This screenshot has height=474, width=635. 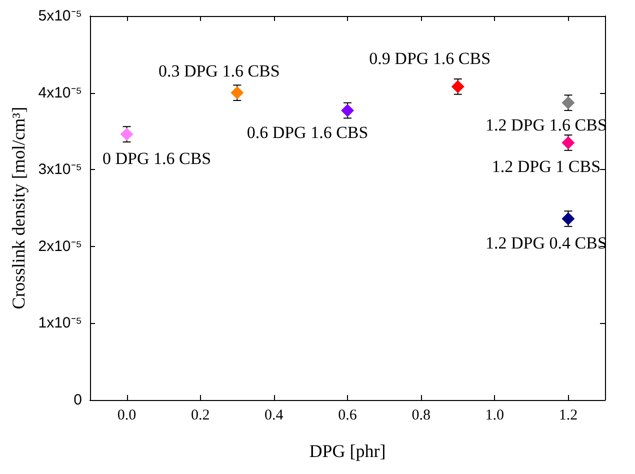 I want to click on x-tick-label: 0.0, so click(x=126, y=416).